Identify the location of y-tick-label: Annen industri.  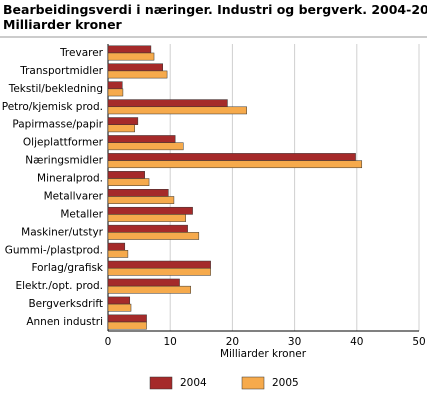
(64, 322).